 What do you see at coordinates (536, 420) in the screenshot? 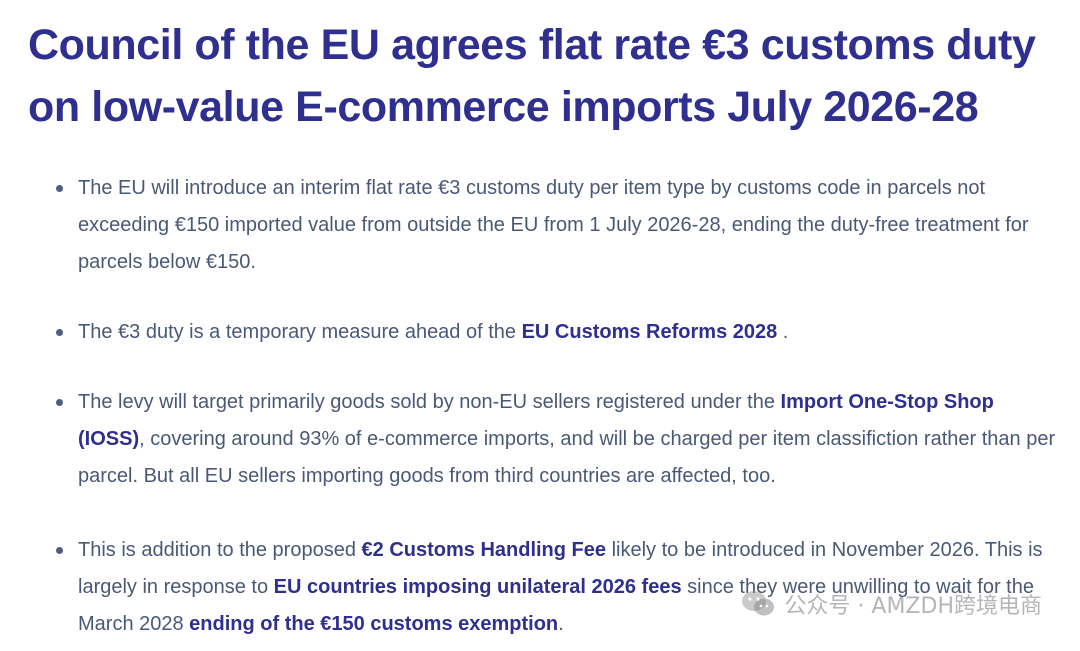
I see `ioss-link: Import One-Stop Shop (IOSS)` at bounding box center [536, 420].